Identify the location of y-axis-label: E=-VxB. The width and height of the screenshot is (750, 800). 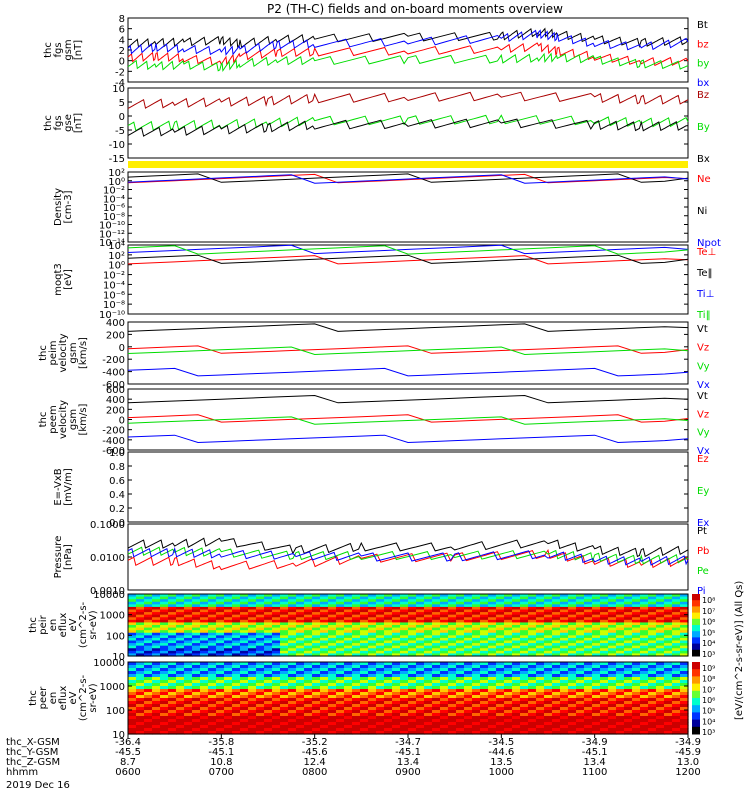
(58, 486).